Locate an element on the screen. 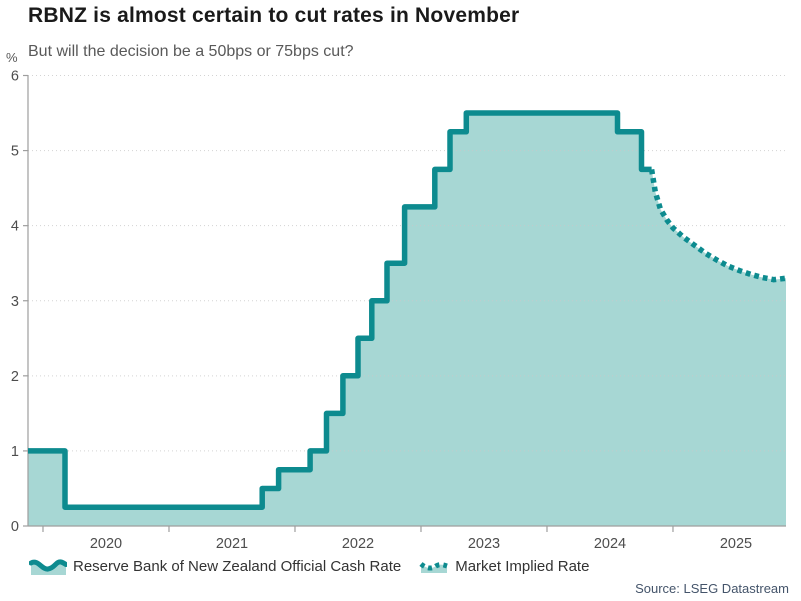  legend-item-market-implied-rate: Market Implied Rate is located at coordinates (504, 566).